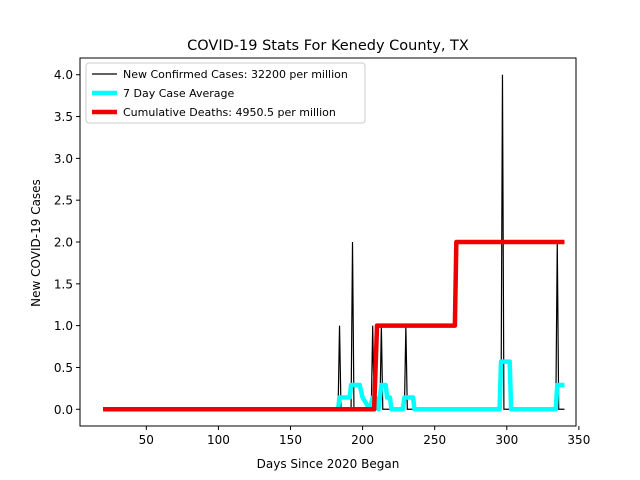  I want to click on legend-label-3: Cumulative Deaths: 4950.5 per million, so click(229, 112).